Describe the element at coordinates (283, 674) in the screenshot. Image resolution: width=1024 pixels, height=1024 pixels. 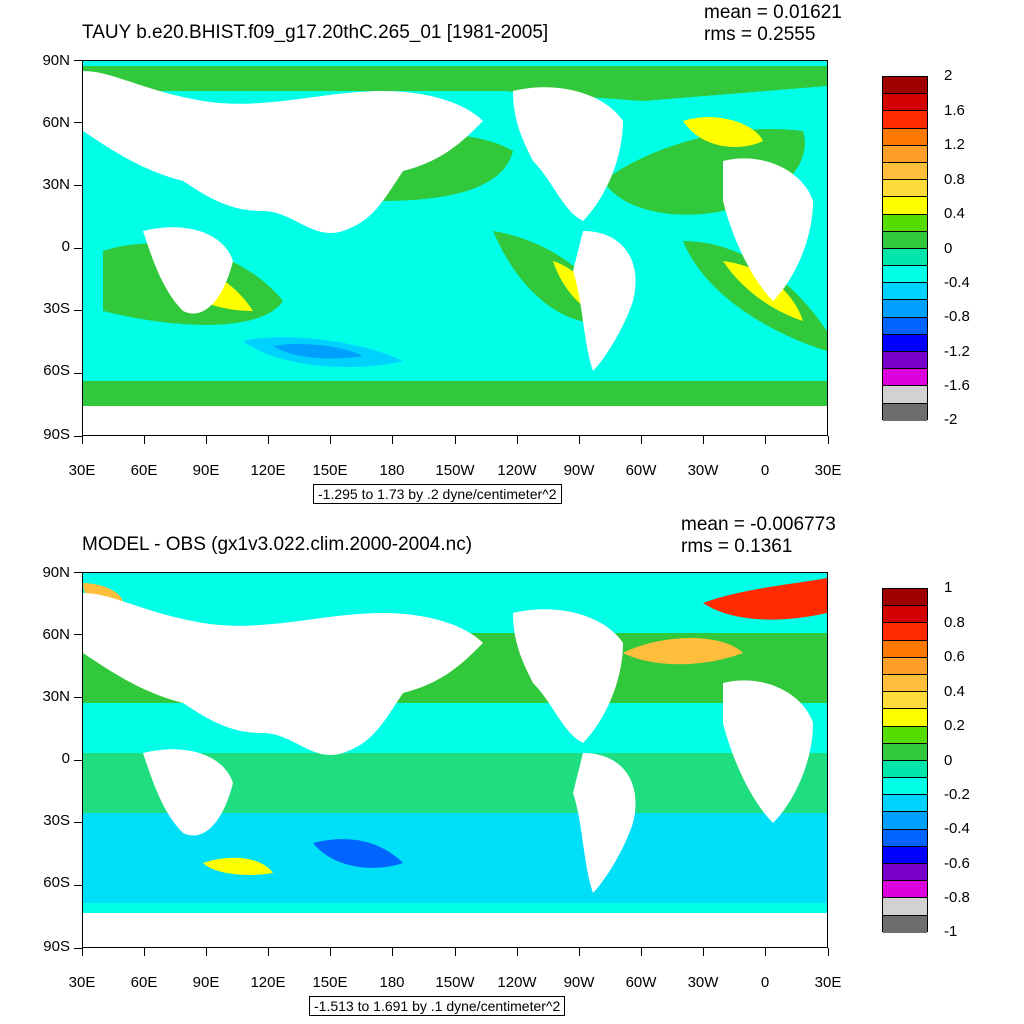
I see `eurasia-land` at that location.